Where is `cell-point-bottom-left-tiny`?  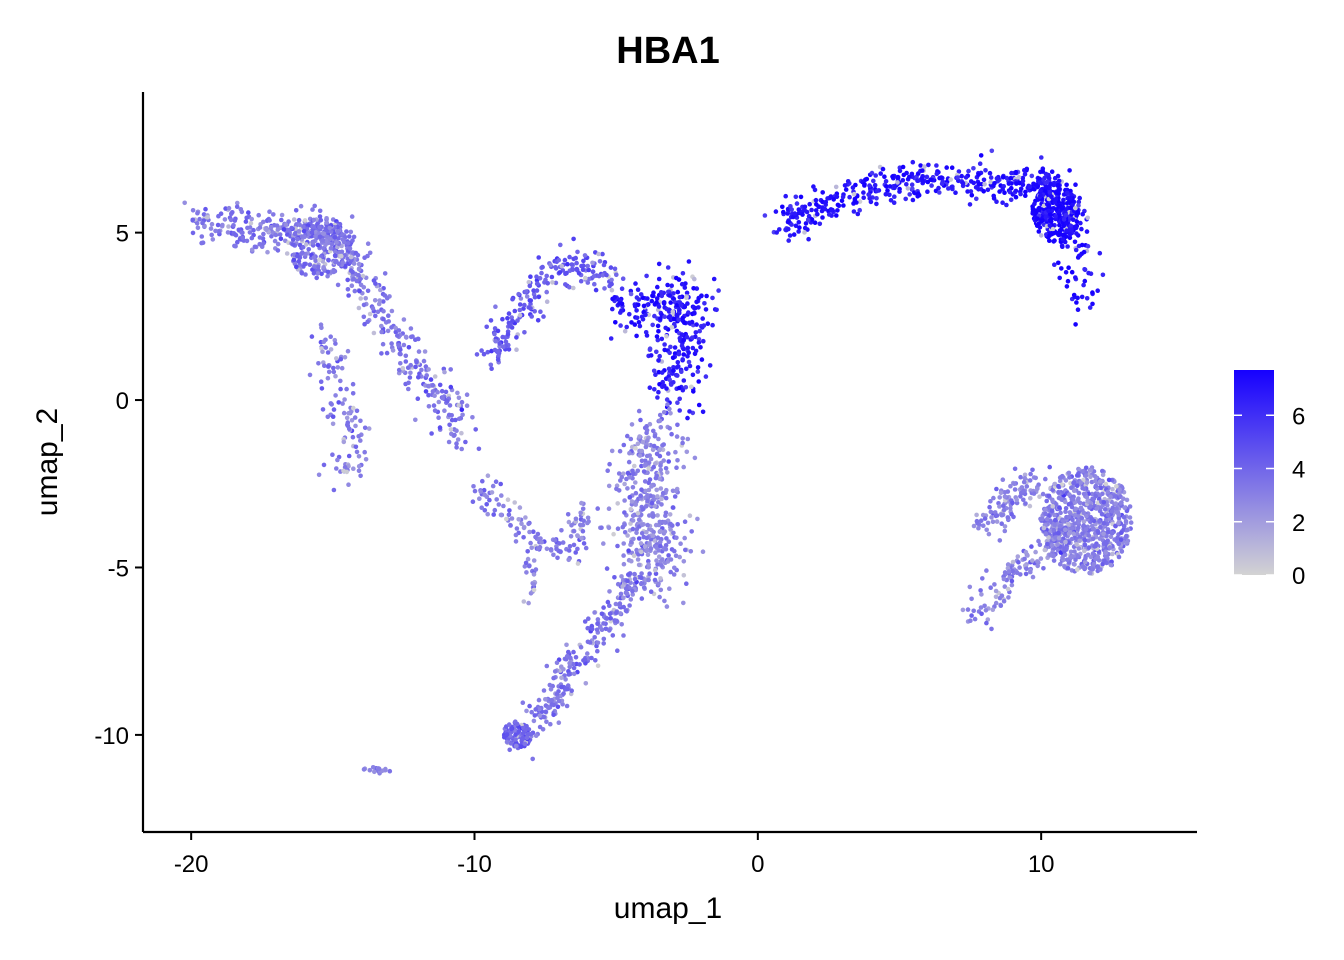
cell-point-bottom-left-tiny is located at coordinates (370, 770).